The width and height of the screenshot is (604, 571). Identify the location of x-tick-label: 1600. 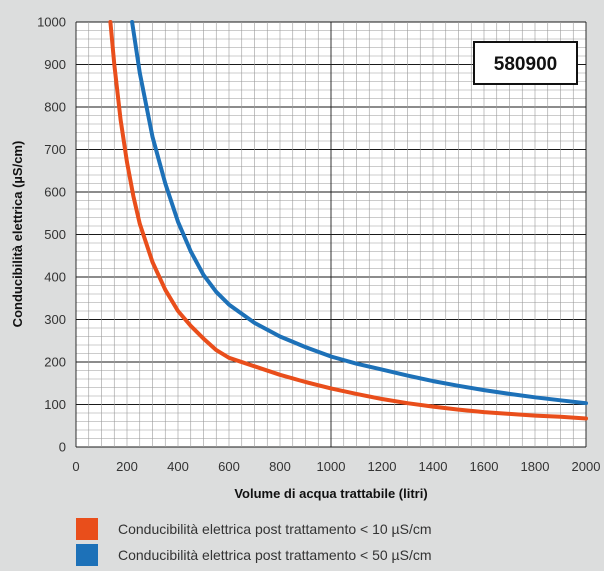
(484, 466).